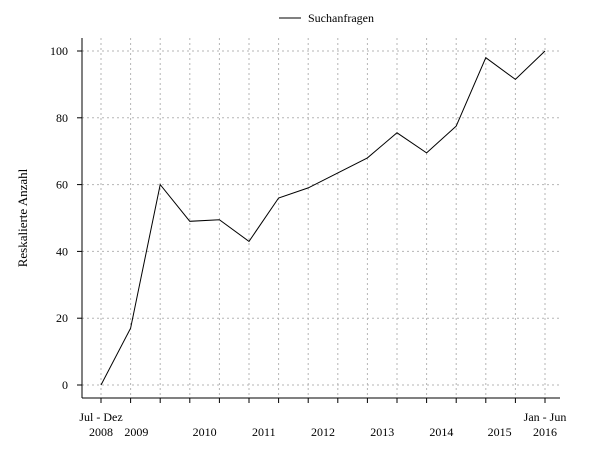 This screenshot has height=450, width=600. I want to click on legend-label-suchanfragen: Suchanfragen, so click(341, 18).